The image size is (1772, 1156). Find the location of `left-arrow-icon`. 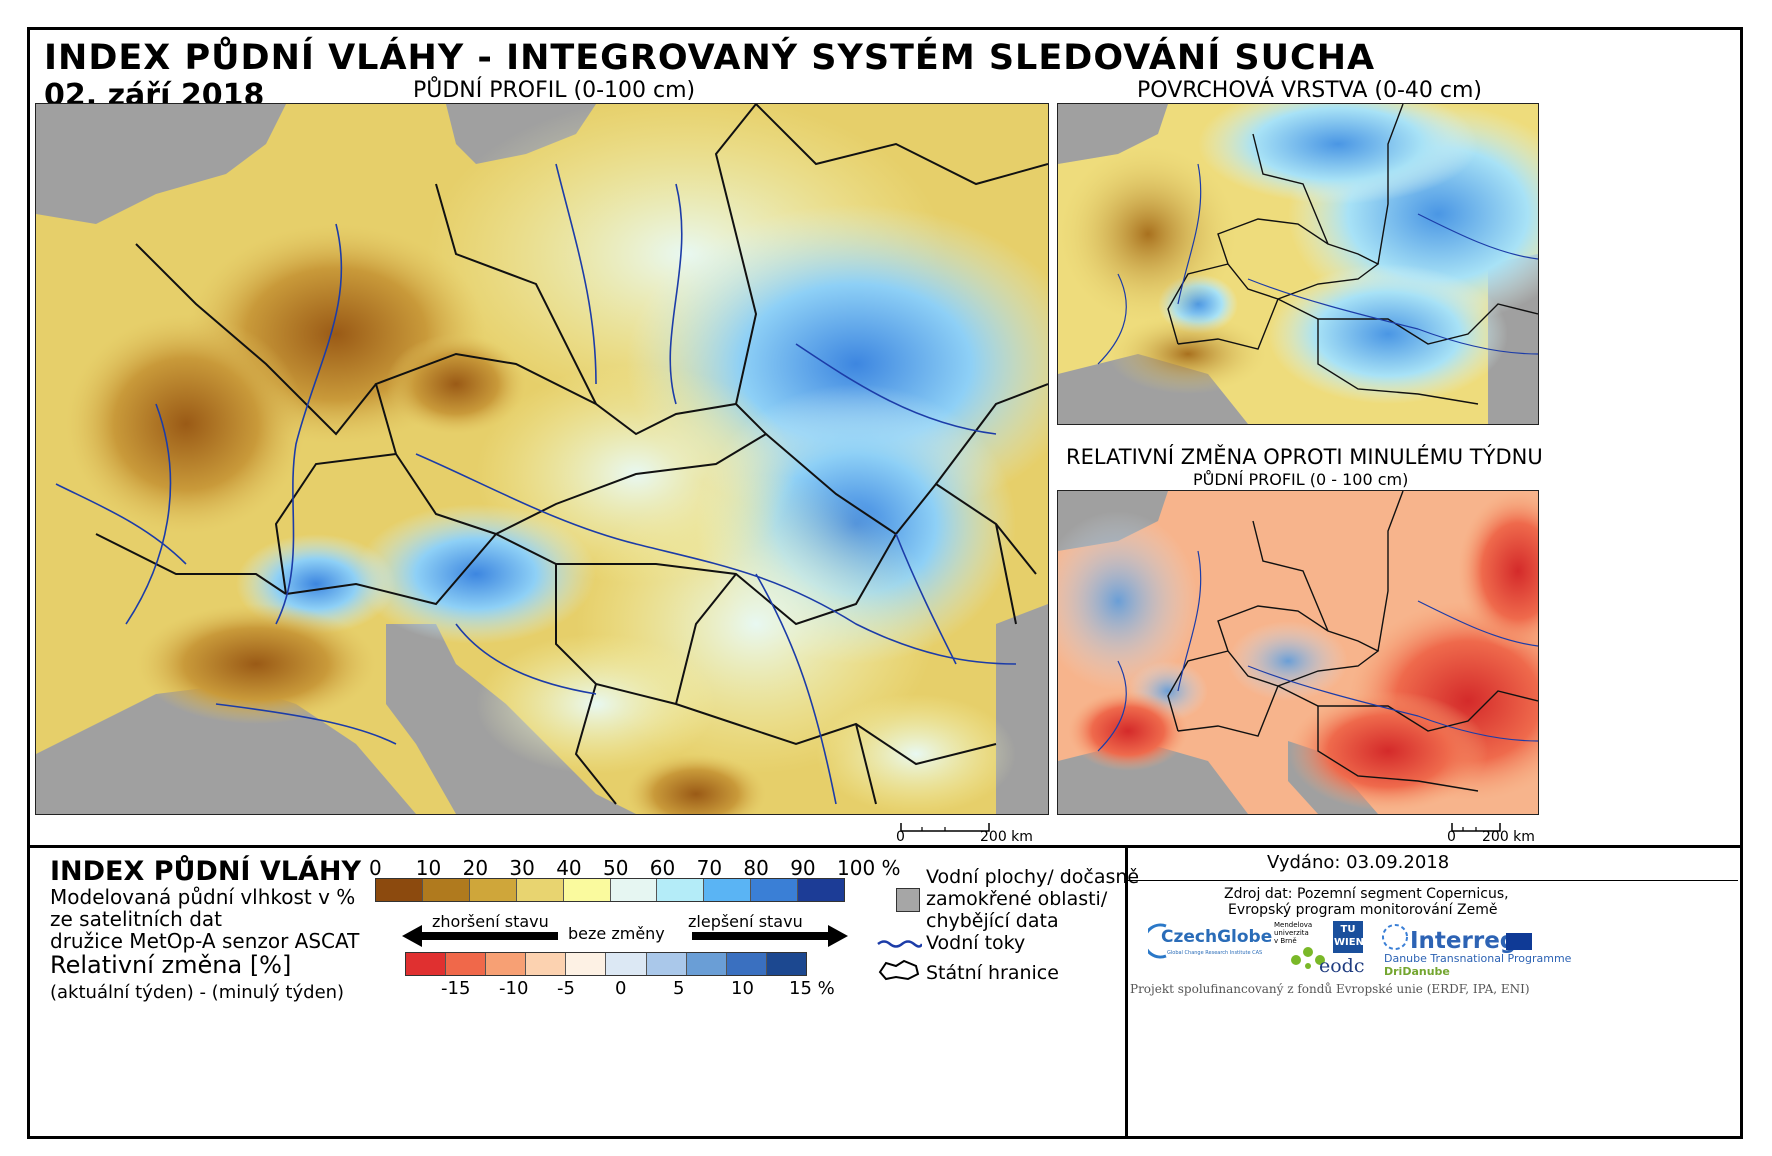

left-arrow-icon is located at coordinates (480, 936).